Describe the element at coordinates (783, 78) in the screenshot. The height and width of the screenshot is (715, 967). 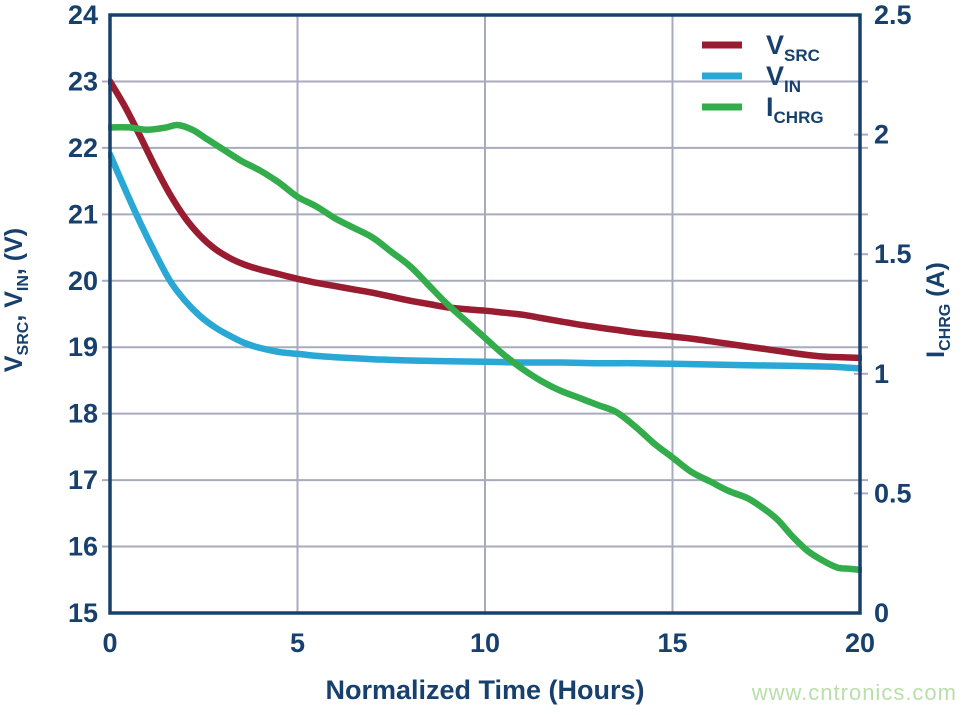
I see `legend-label-v-in: VIN` at that location.